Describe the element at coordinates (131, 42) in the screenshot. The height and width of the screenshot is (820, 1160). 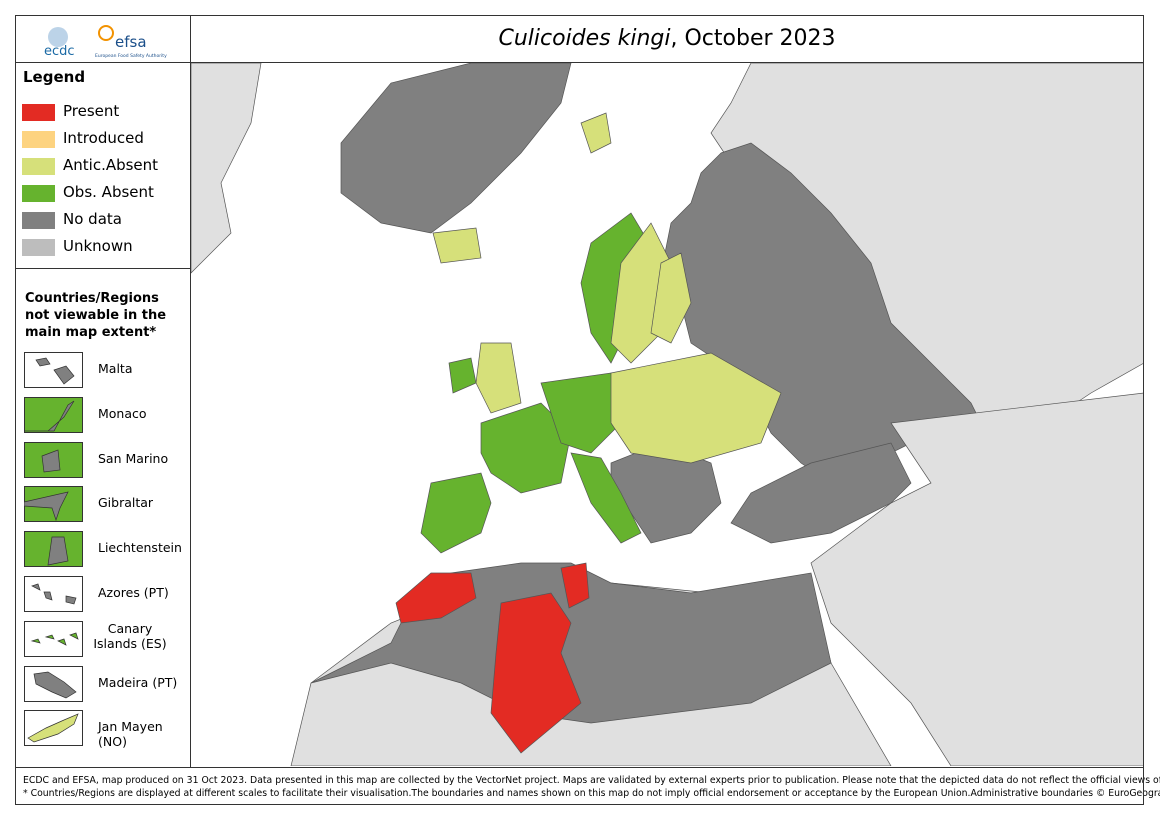
I see `efsa-logo: efsa` at that location.